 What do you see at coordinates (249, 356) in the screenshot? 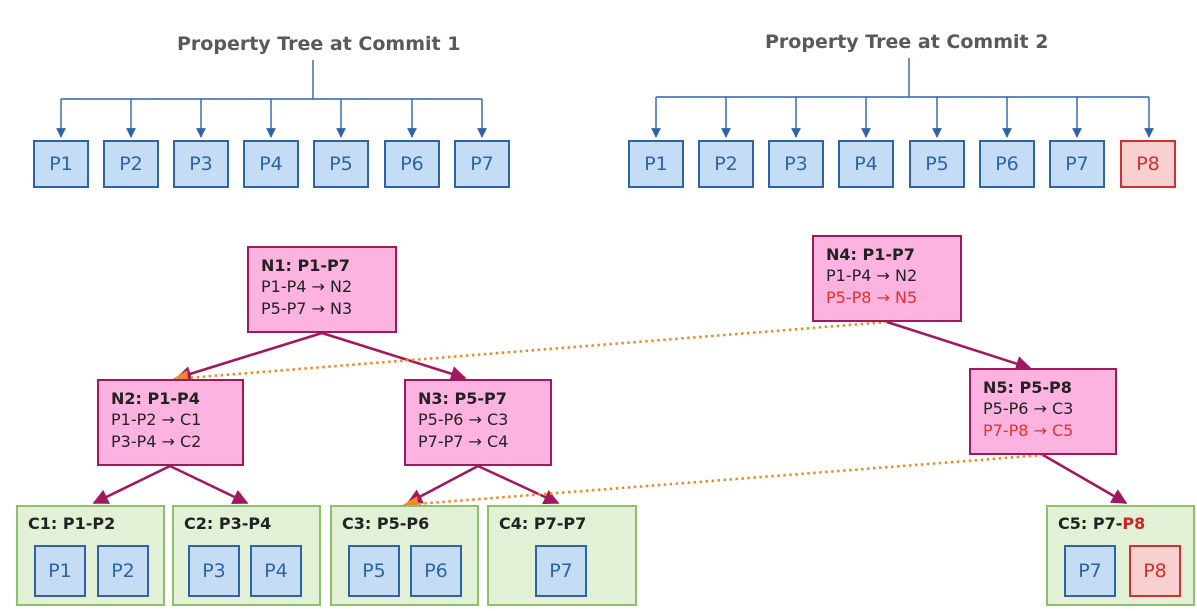
I see `edge-n1-n2` at bounding box center [249, 356].